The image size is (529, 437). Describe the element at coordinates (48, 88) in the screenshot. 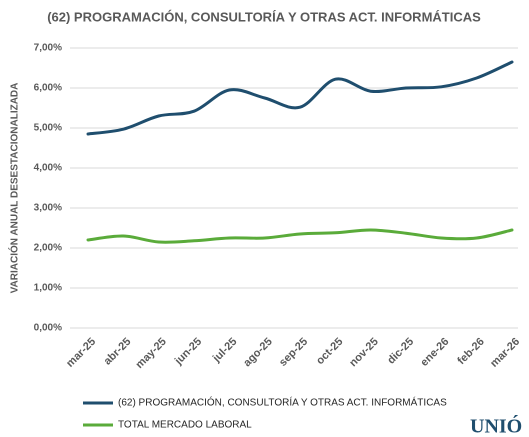

I see `y-tick-label: 6,00%` at that location.